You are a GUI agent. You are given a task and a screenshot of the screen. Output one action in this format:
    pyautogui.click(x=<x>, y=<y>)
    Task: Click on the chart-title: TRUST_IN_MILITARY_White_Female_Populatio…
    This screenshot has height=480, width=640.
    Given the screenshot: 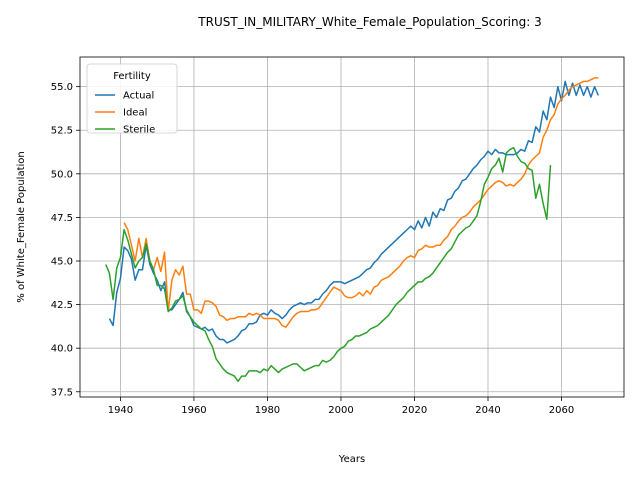 What is the action you would take?
    pyautogui.click(x=369, y=22)
    